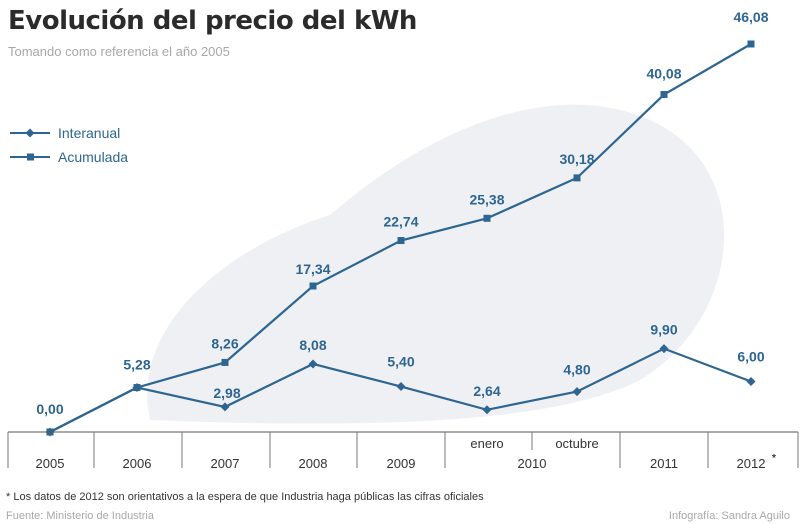 This screenshot has width=800, height=524. I want to click on legend-label: Interanual, so click(89, 133).